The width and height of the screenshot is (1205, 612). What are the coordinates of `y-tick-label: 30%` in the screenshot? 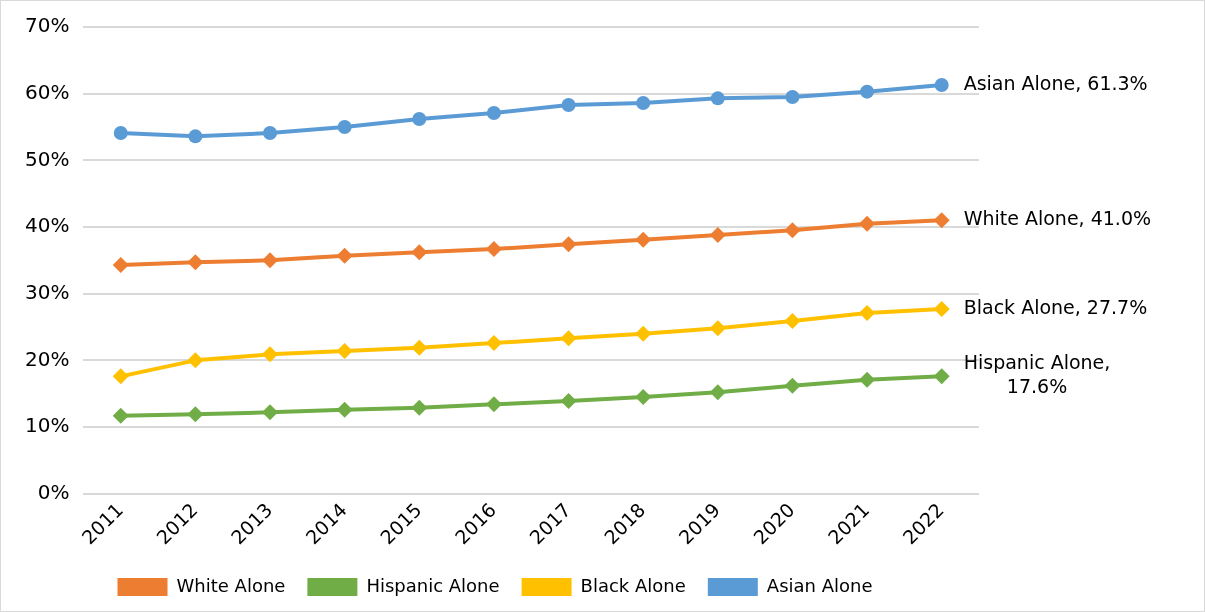 It's located at (47, 291).